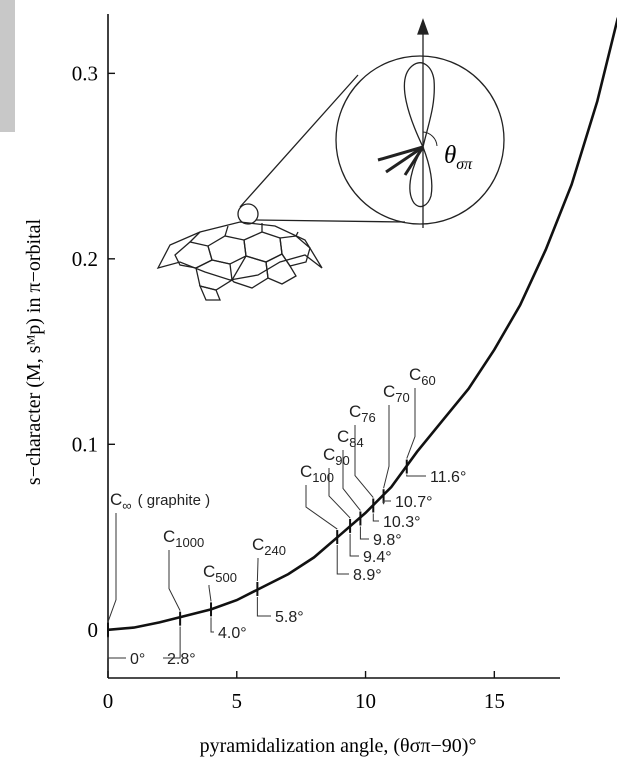 The width and height of the screenshot is (617, 762). I want to click on x-tick-label: 15, so click(494, 701).